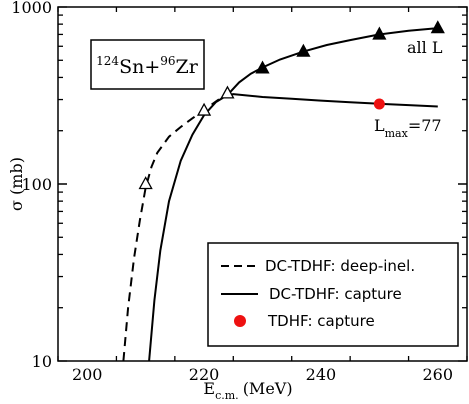  I want to click on y-tick-labels: 10 100 1000, so click(31, 185).